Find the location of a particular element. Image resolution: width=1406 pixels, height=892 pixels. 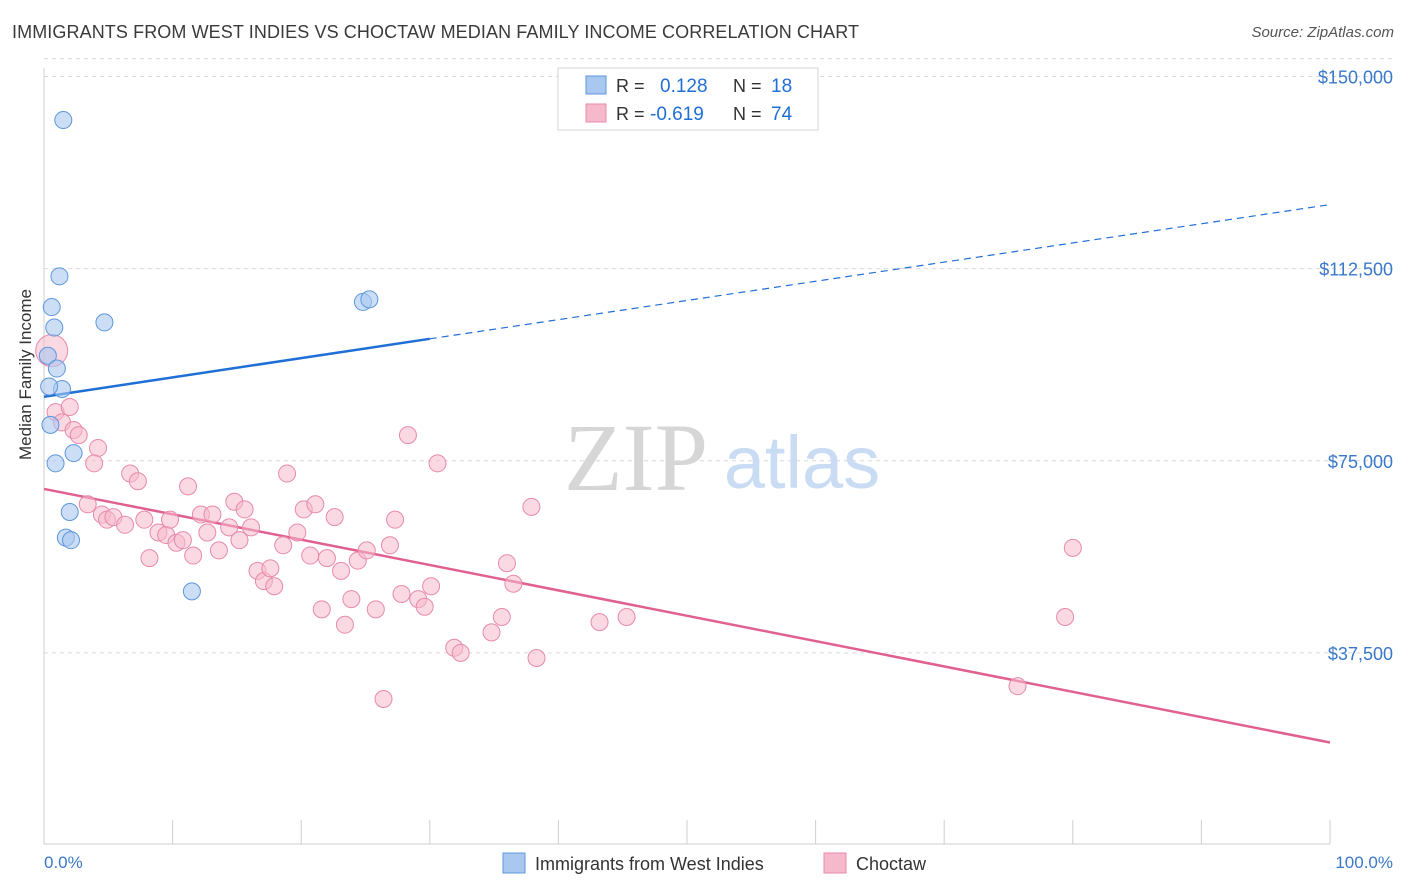

legend-label-choctaw: Choctaw is located at coordinates (891, 864).